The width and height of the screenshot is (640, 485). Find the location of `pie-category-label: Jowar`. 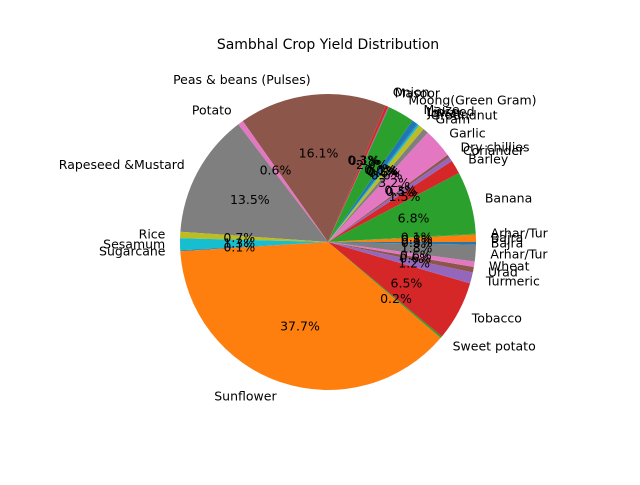

pie-category-label: Jowar is located at coordinates (445, 112).